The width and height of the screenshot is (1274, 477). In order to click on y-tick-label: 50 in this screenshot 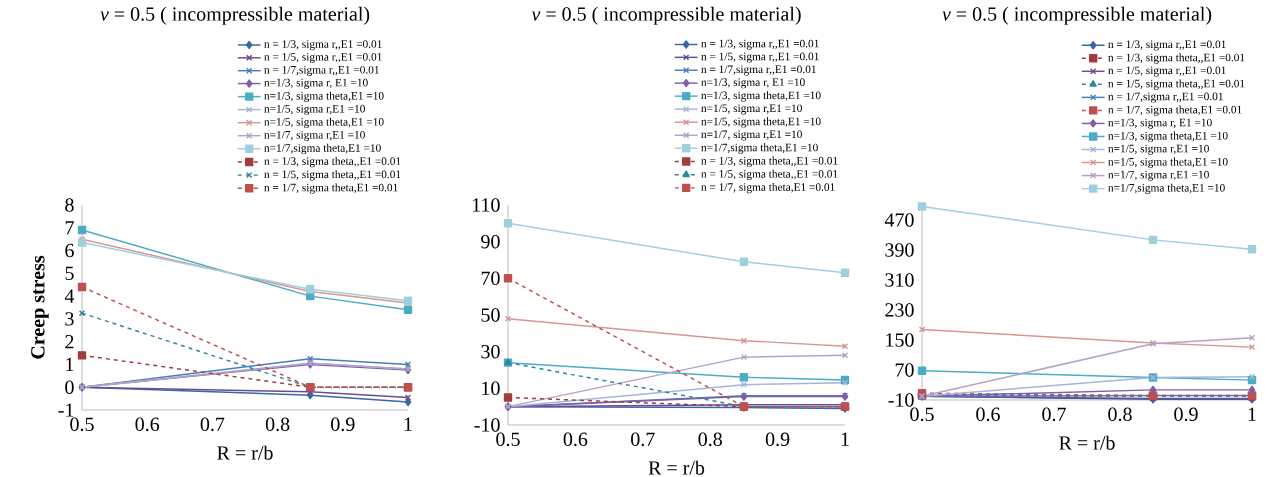, I will do `click(490, 315)`.